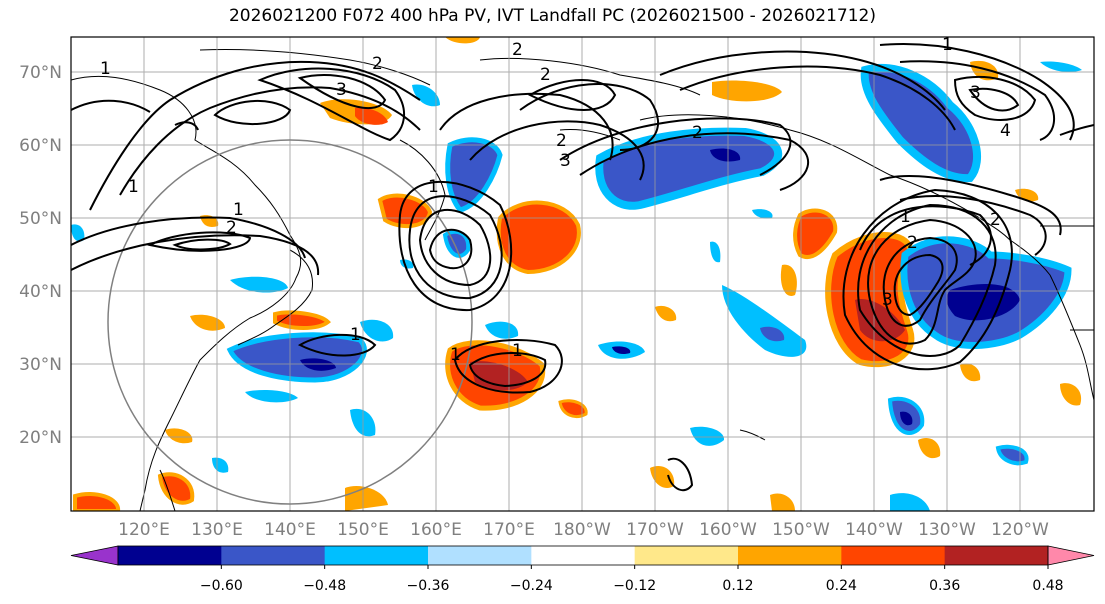 This screenshot has height=604, width=1105. Describe the element at coordinates (221, 586) in the screenshot. I see `colorbar-tick-label: −0.60` at that location.